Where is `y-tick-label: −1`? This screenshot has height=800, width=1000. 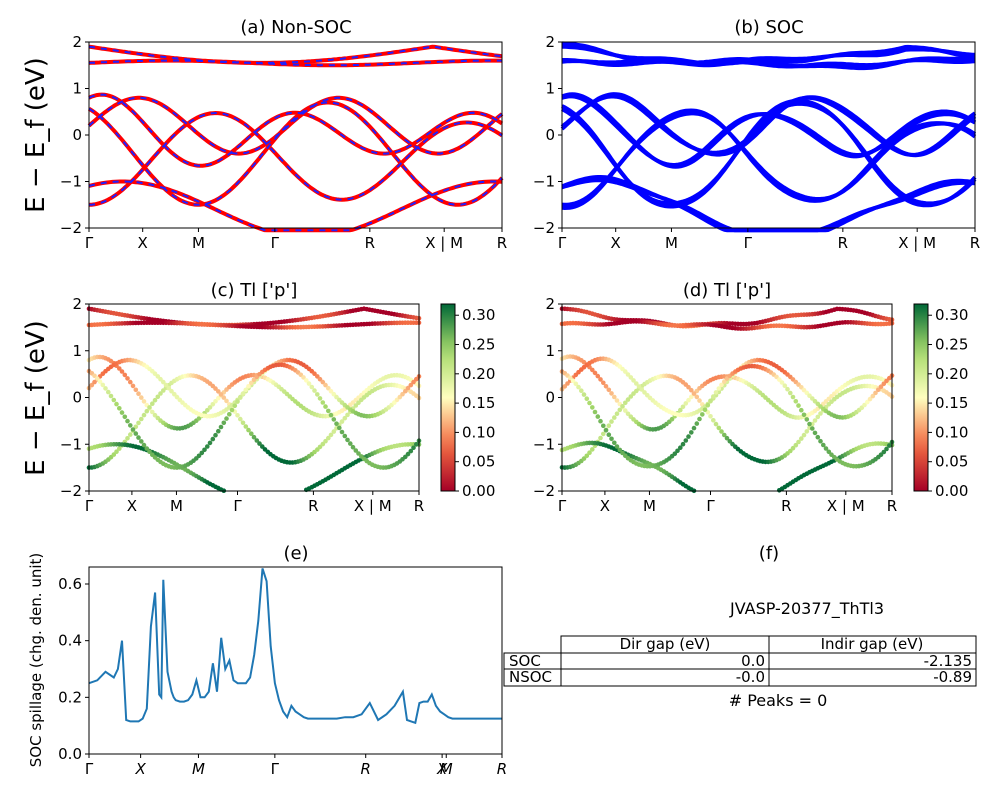 y-tick-label: −1 is located at coordinates (71, 182).